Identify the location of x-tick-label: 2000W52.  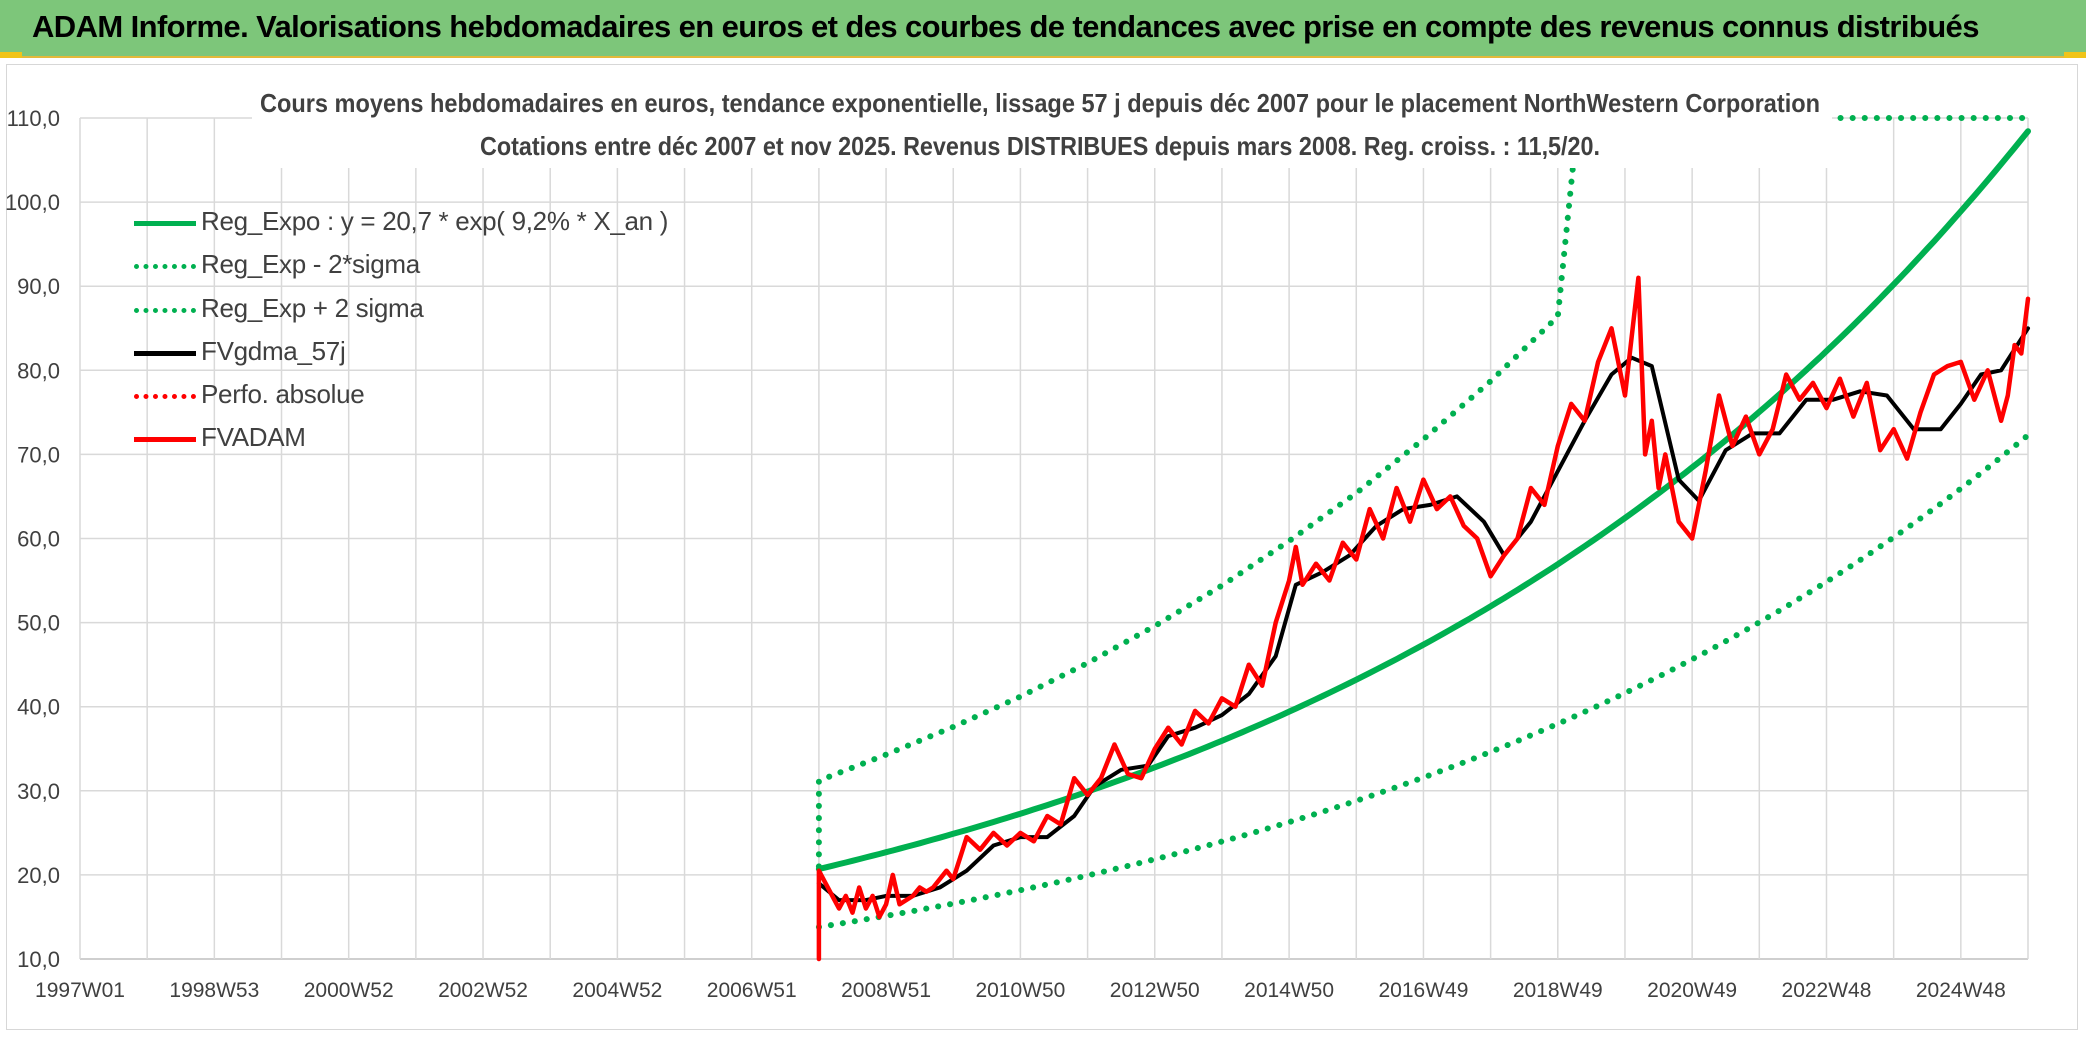
(349, 990).